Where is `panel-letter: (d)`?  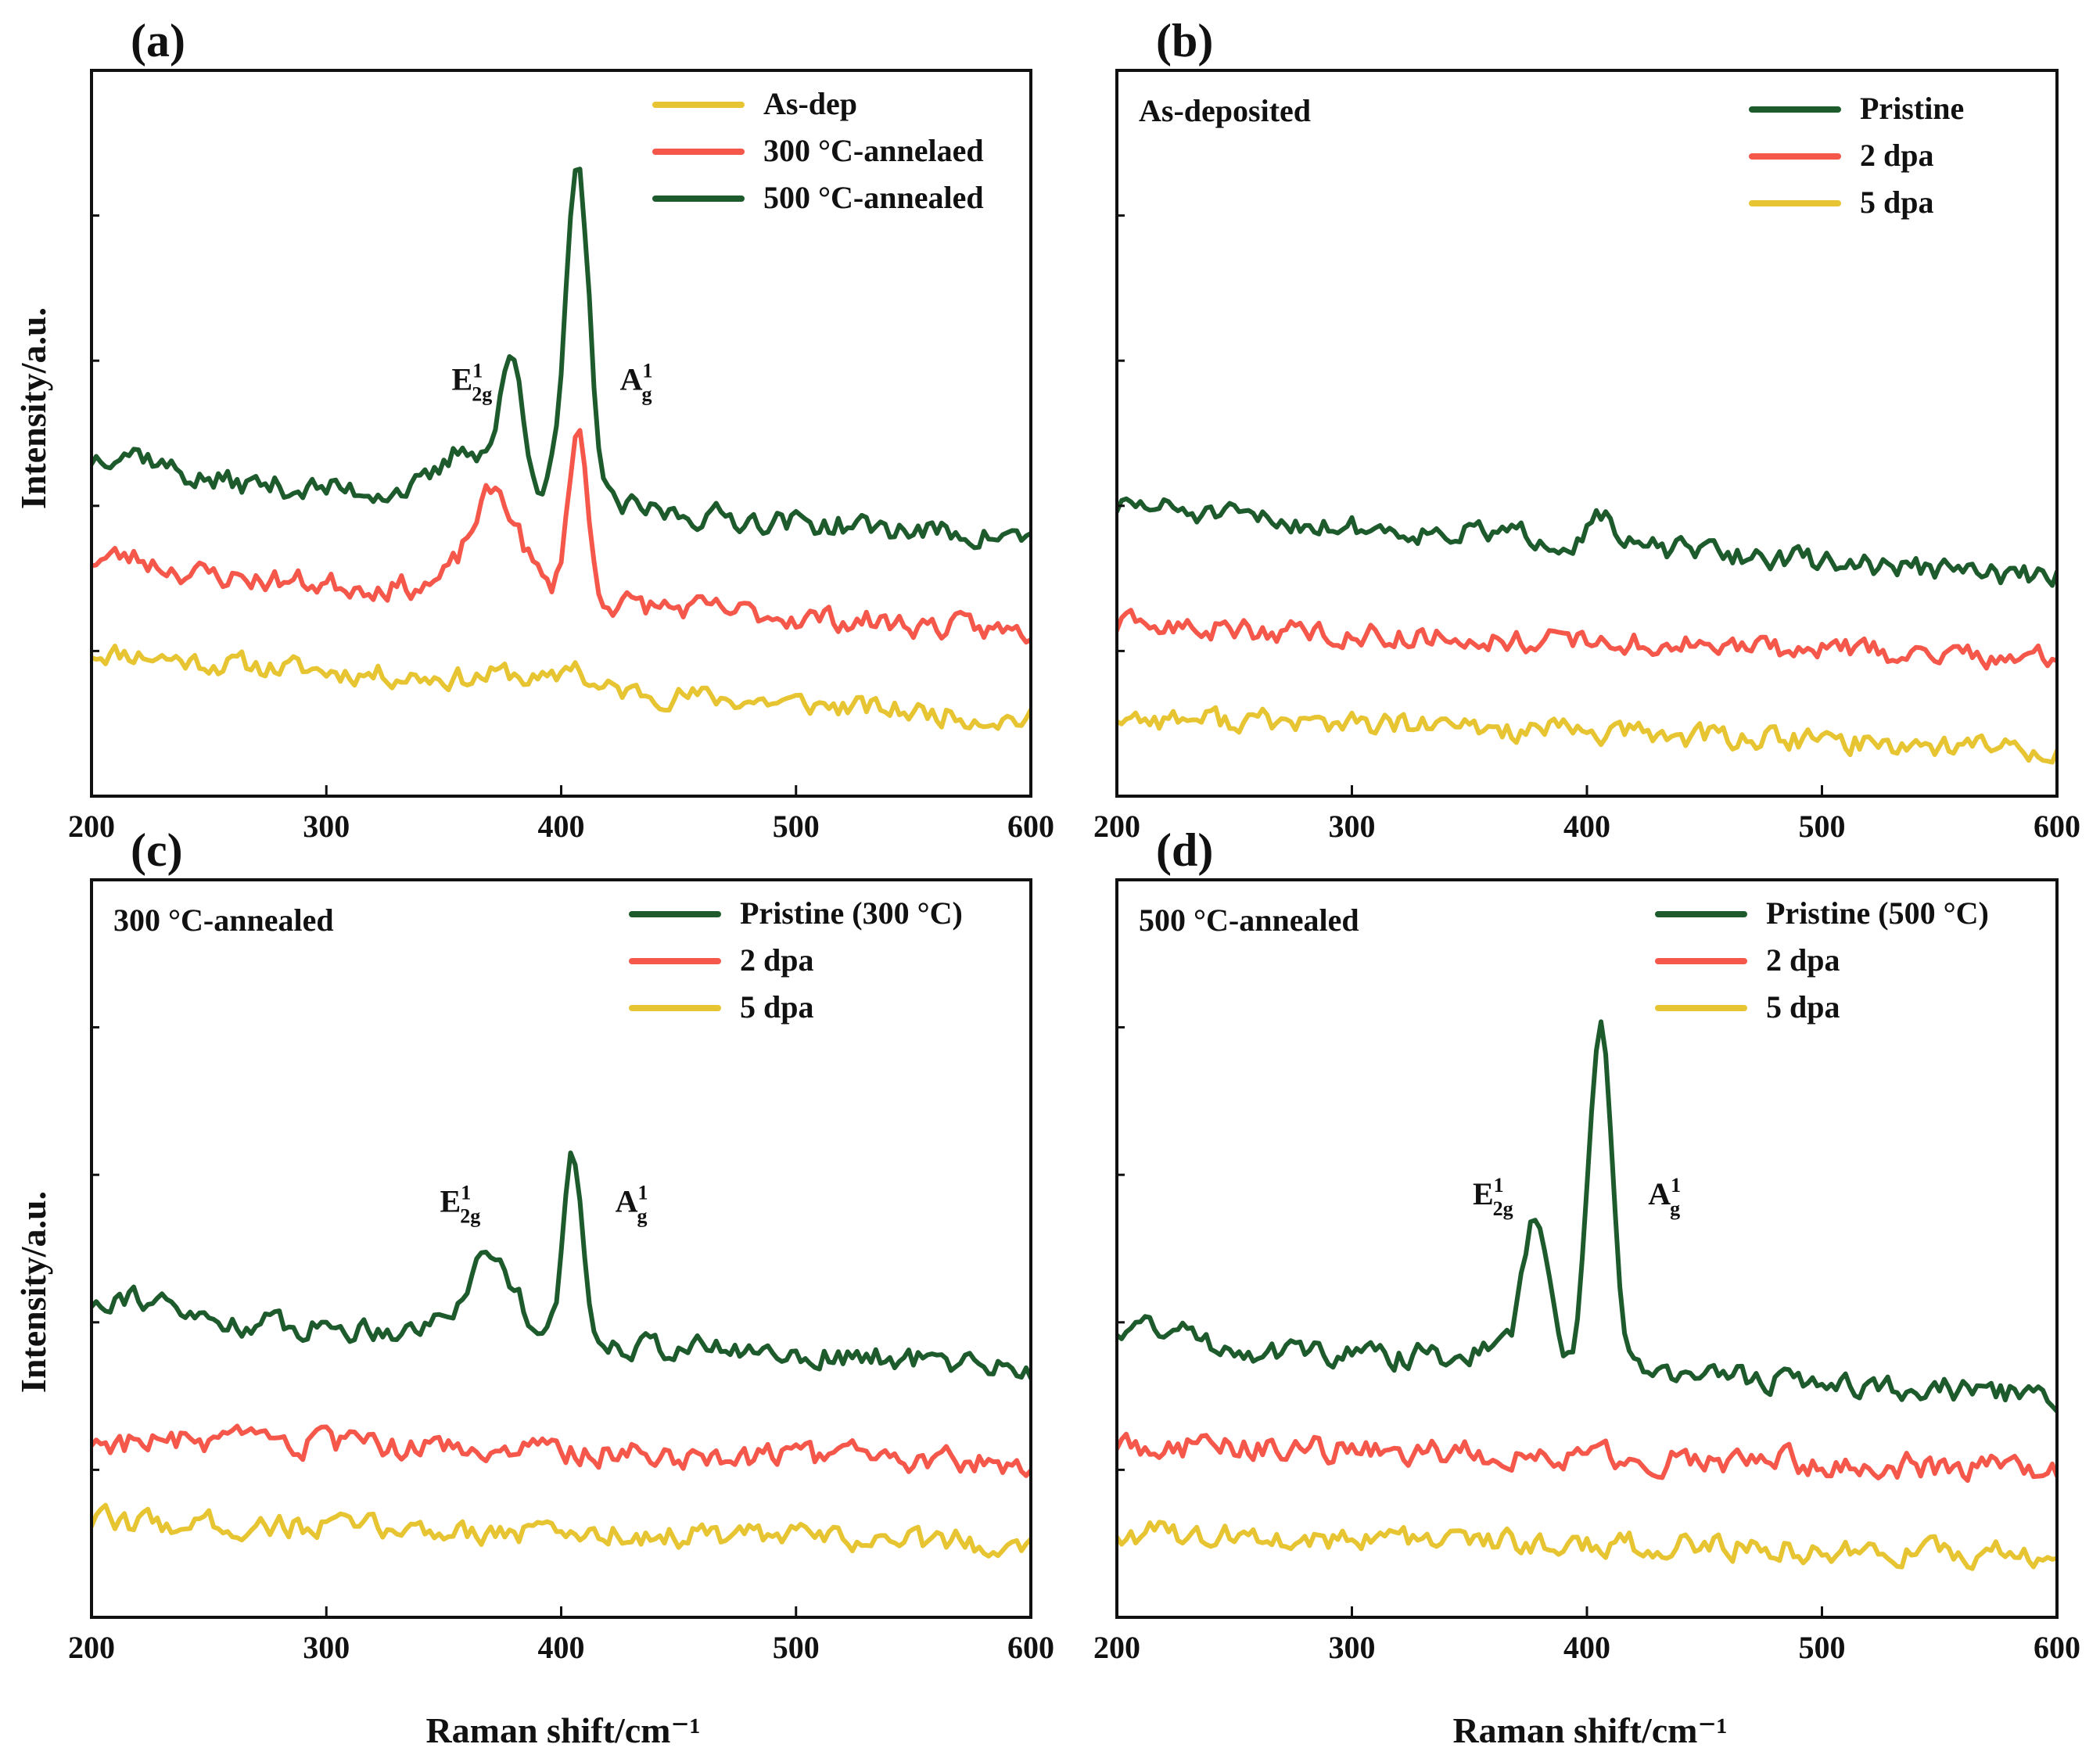
panel-letter: (d) is located at coordinates (1184, 850).